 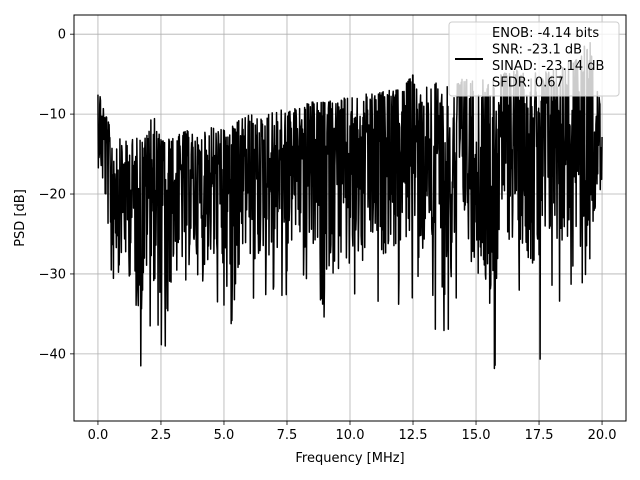 I want to click on y-tick-label: −30, so click(x=52, y=274).